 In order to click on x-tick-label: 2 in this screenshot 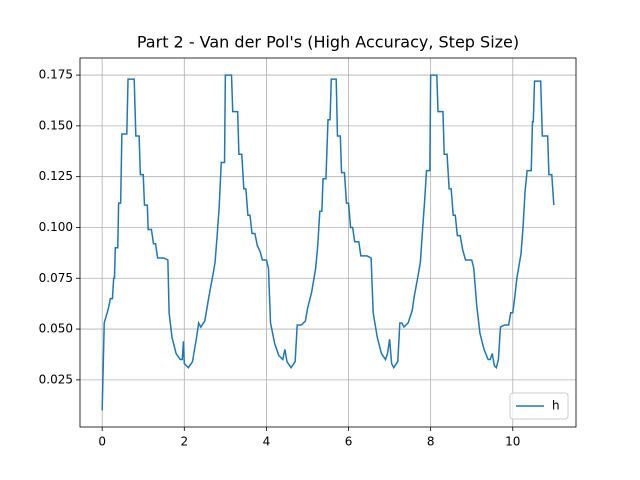, I will do `click(184, 442)`.